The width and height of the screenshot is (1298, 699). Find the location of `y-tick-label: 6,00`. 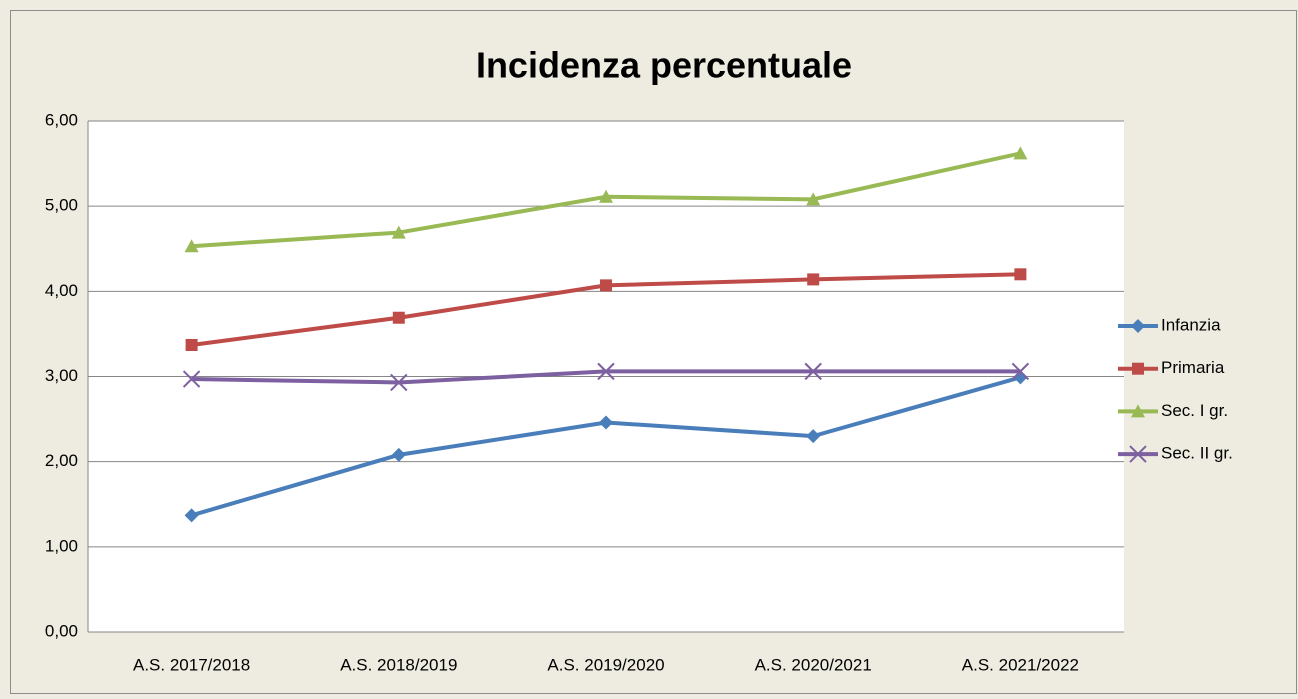

y-tick-label: 6,00 is located at coordinates (61, 119).